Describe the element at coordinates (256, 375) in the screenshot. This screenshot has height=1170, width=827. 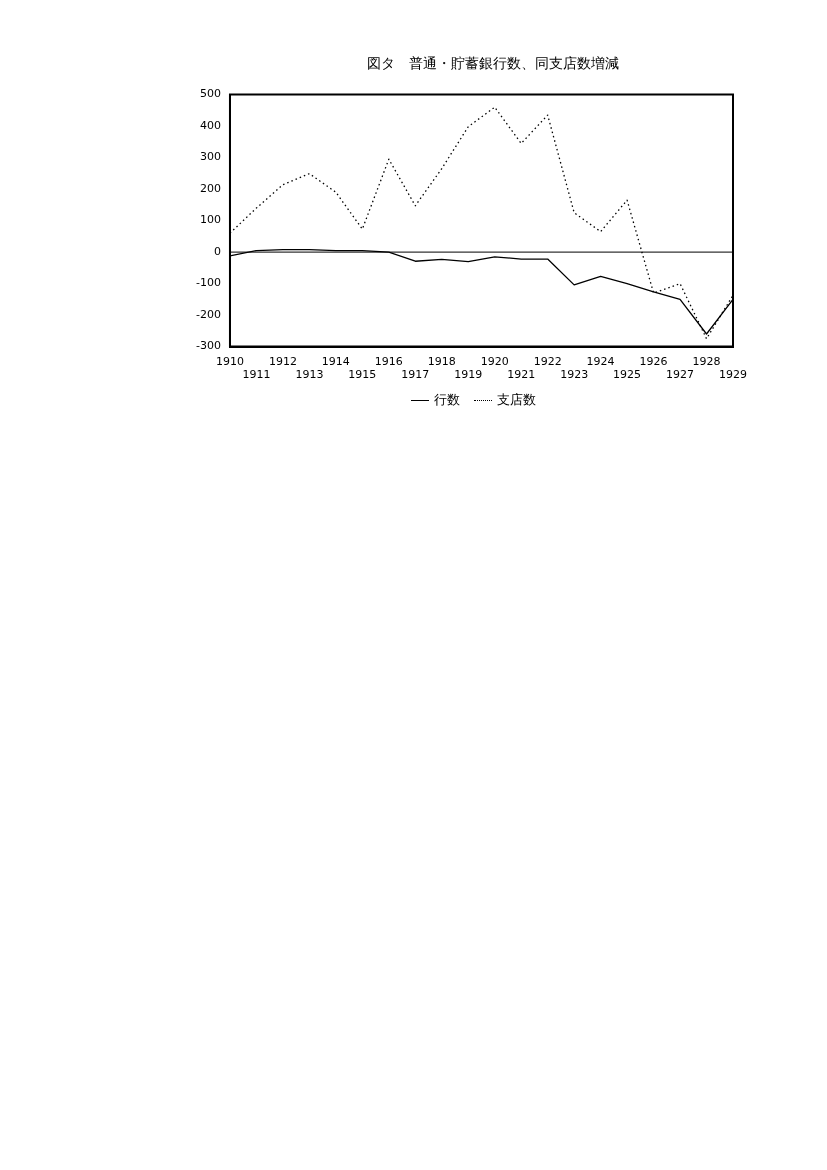
I see `x-tick-label: 1911` at that location.